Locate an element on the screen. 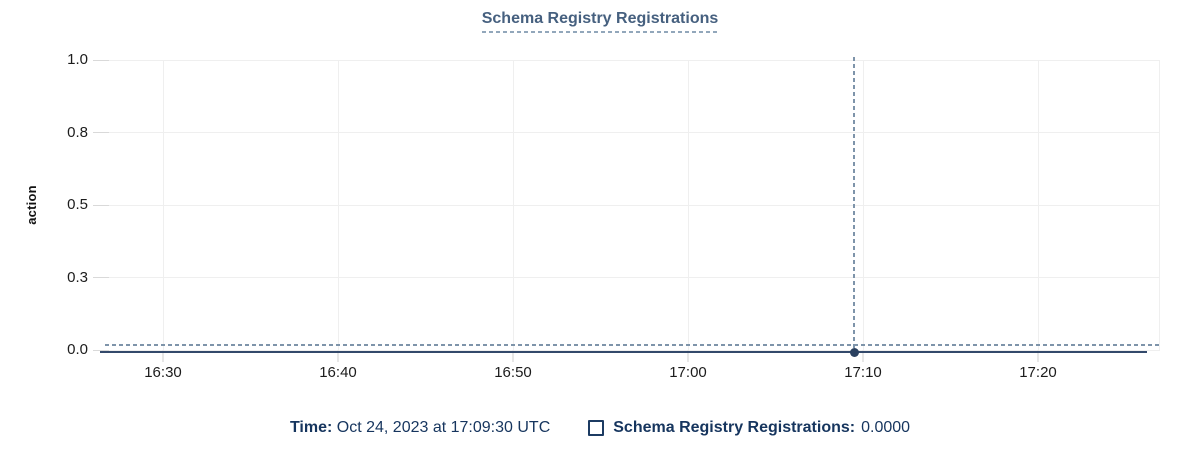  crosshair-horizontal-line is located at coordinates (632, 345).